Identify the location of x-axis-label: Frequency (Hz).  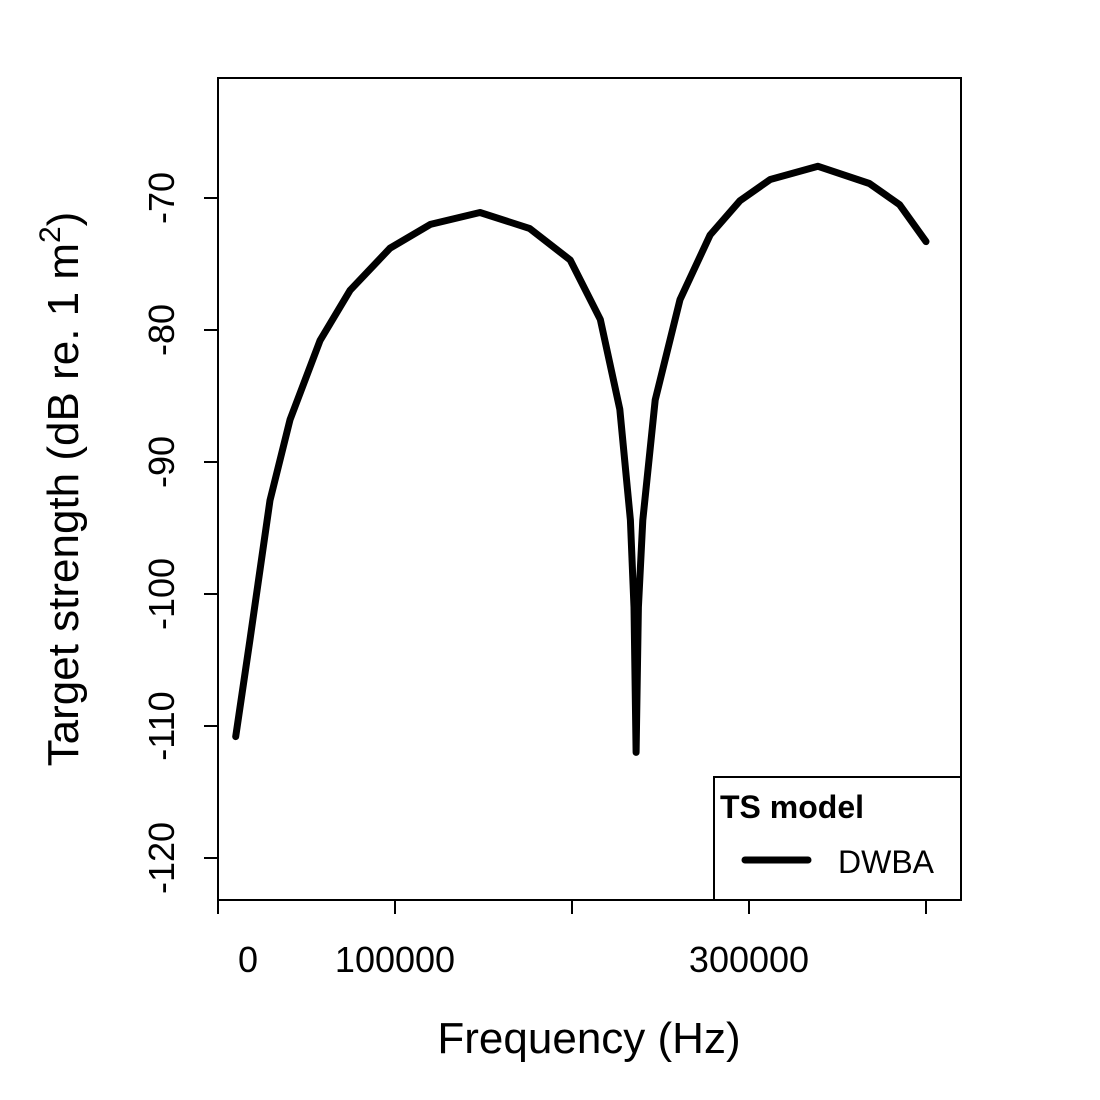
(588, 1038).